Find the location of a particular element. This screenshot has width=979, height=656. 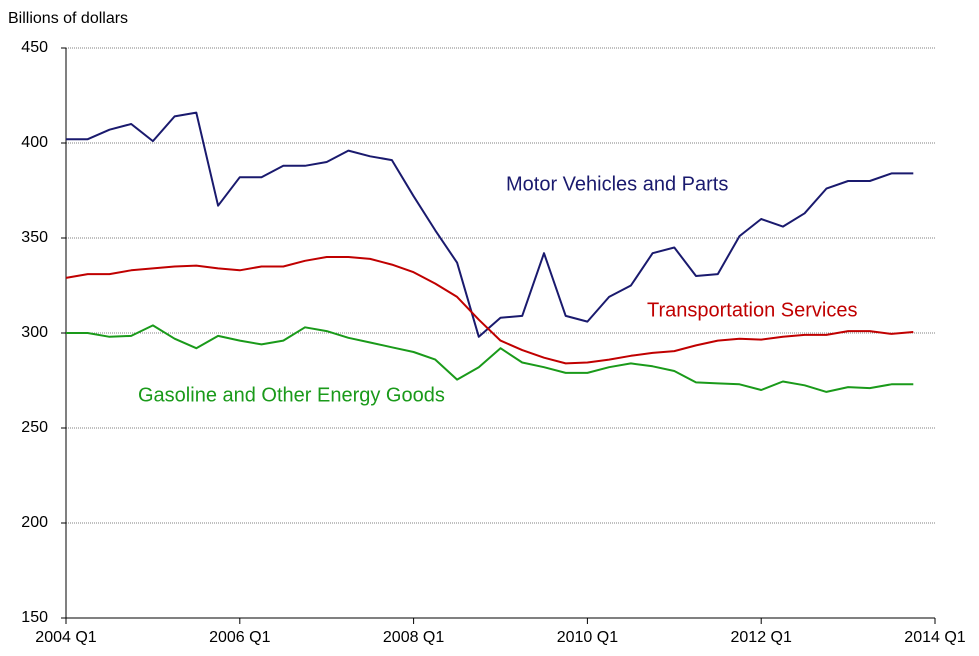

x-tick-label: 2008 Q1 is located at coordinates (413, 637).